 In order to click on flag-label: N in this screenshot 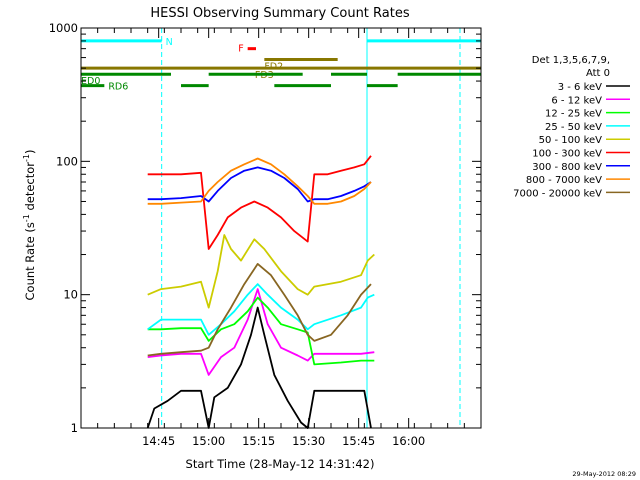, I will do `click(169, 42)`.